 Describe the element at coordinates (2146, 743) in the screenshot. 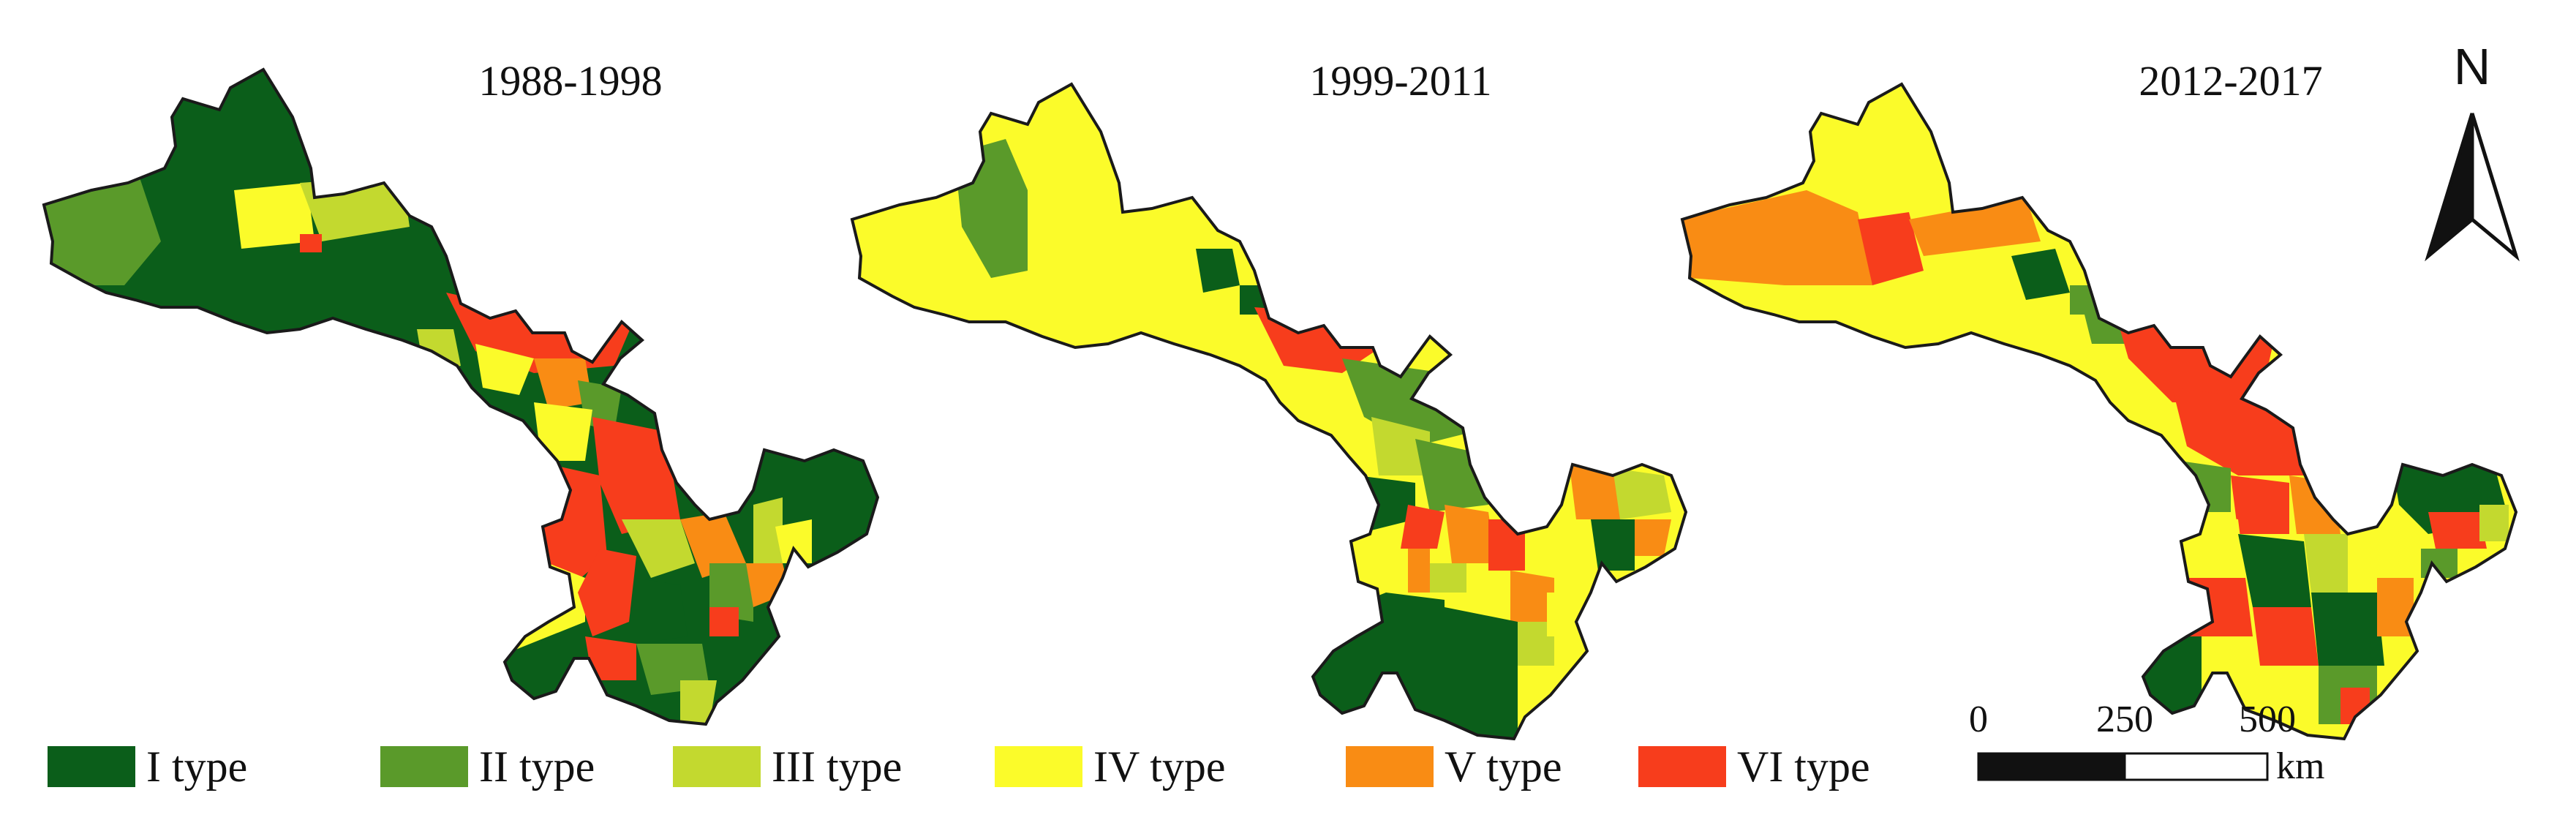

I see `scale-bar: 0 250 500 km` at that location.